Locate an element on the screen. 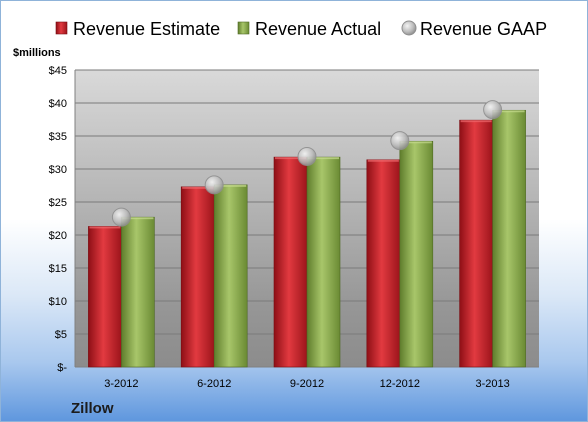  y-tick-label: $5 is located at coordinates (61, 335).